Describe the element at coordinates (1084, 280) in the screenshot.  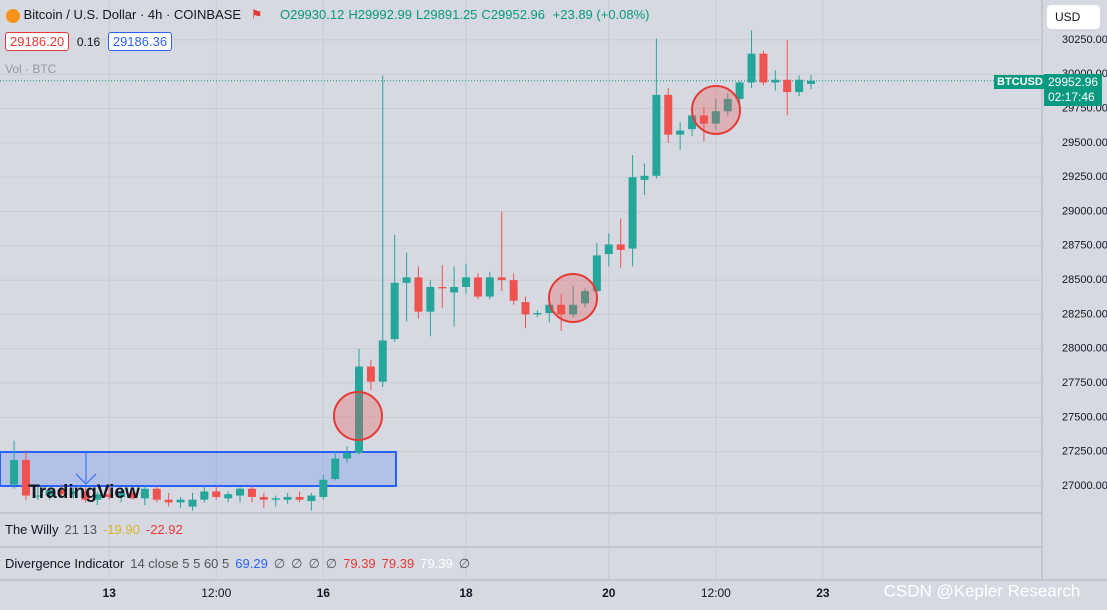
I see `y-tick-label: 28500.00` at that location.